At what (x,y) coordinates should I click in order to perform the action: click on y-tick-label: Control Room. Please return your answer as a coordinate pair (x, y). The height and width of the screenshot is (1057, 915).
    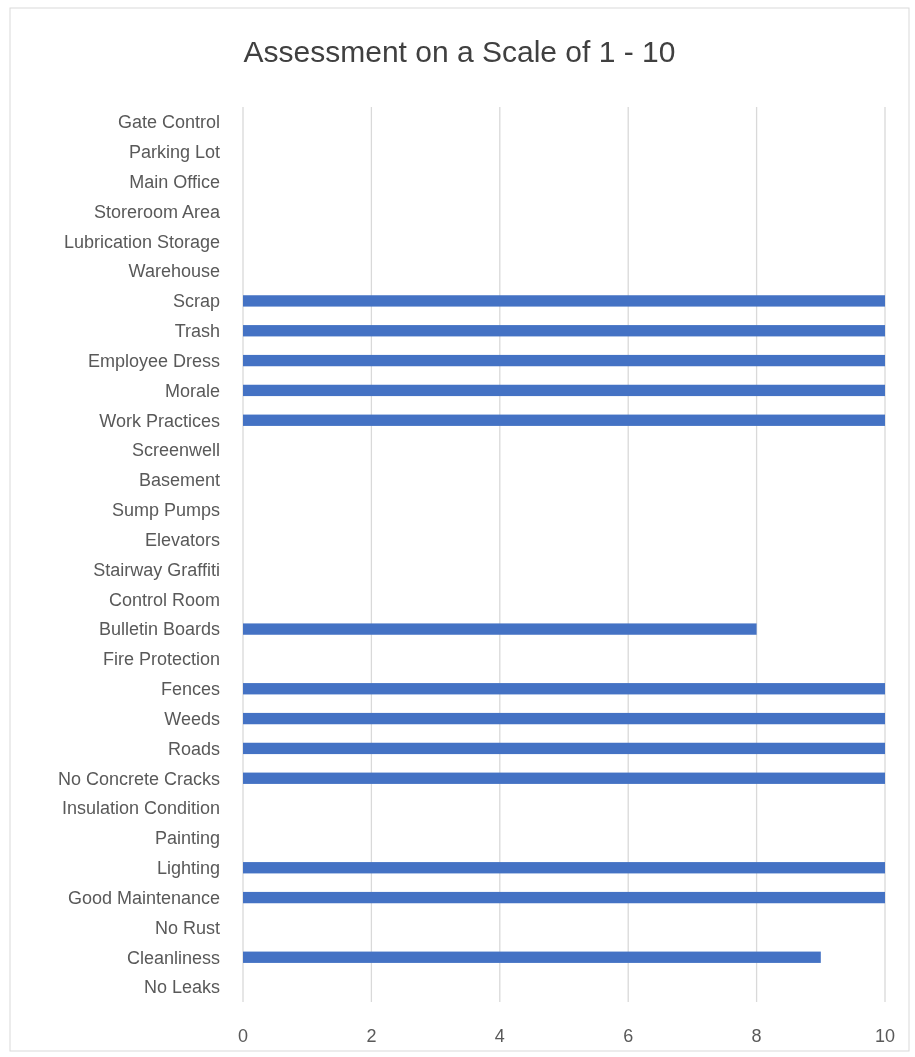
    Looking at the image, I should click on (164, 599).